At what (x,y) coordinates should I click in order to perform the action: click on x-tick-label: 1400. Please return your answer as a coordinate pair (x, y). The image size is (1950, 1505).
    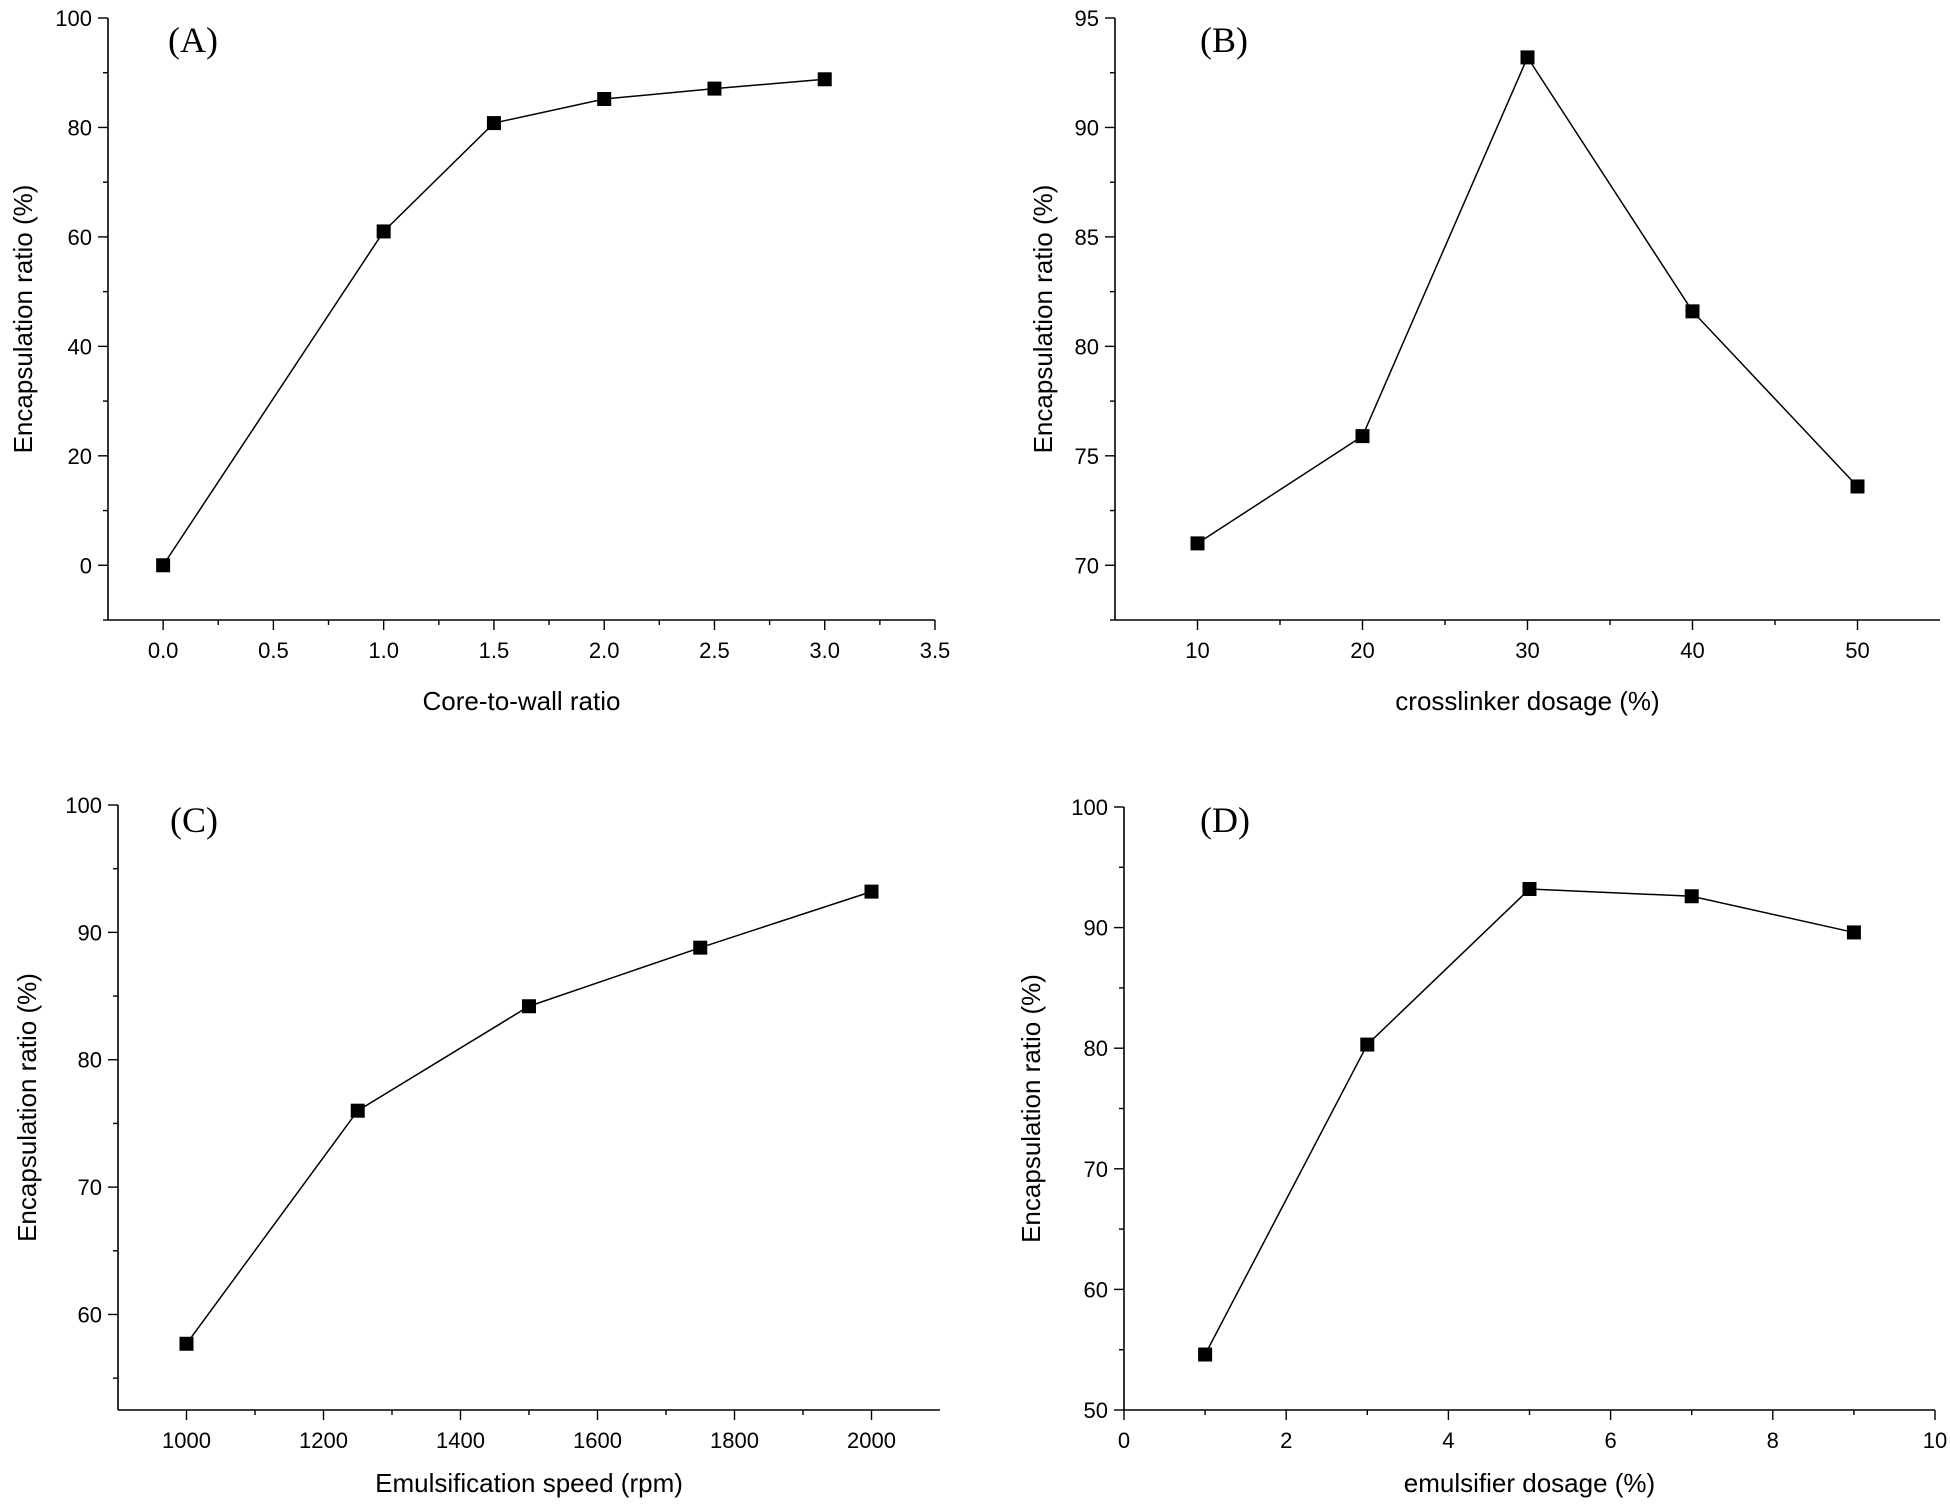
    Looking at the image, I should click on (460, 1440).